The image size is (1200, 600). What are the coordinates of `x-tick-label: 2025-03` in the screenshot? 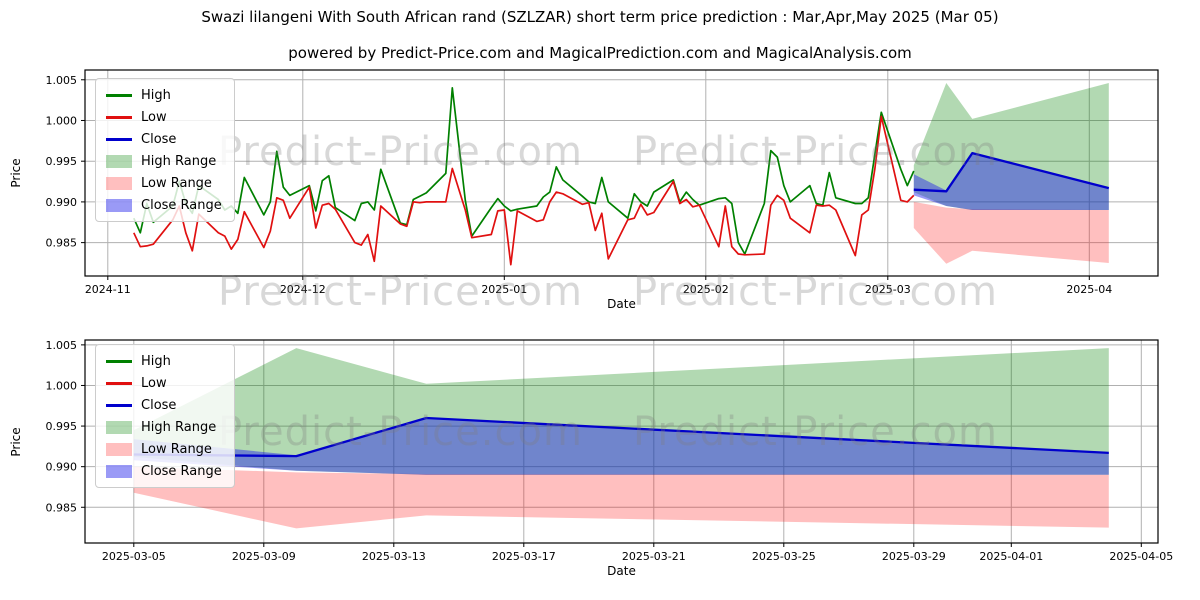 It's located at (888, 289).